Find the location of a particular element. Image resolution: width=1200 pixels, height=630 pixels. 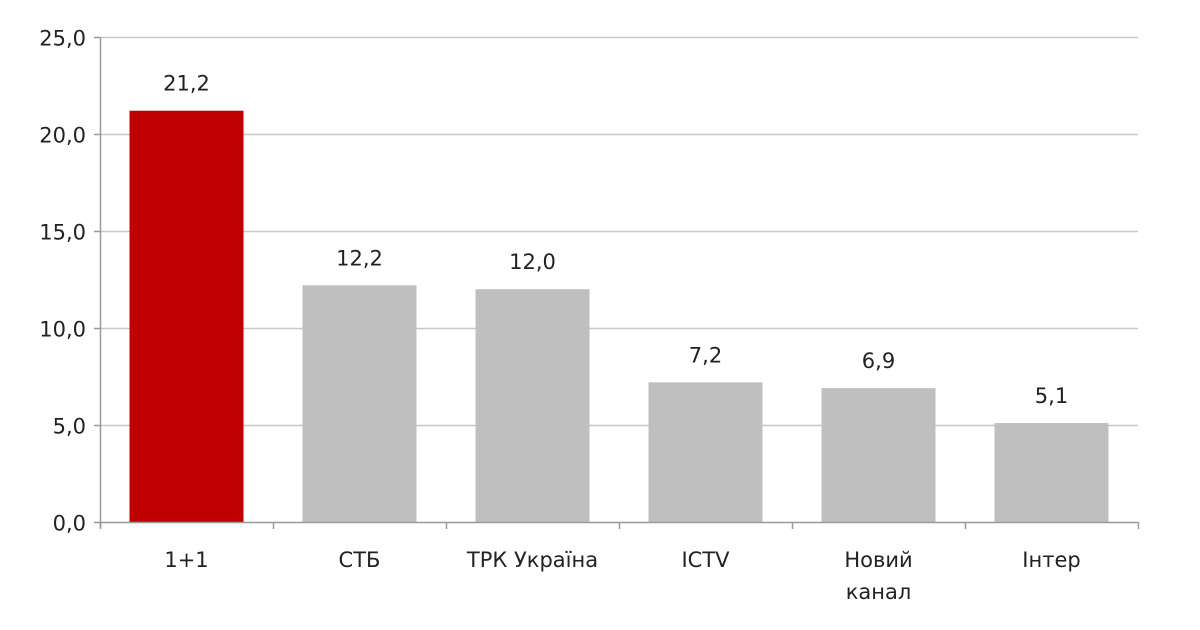

y-tick-label: 10,0 is located at coordinates (62, 330).